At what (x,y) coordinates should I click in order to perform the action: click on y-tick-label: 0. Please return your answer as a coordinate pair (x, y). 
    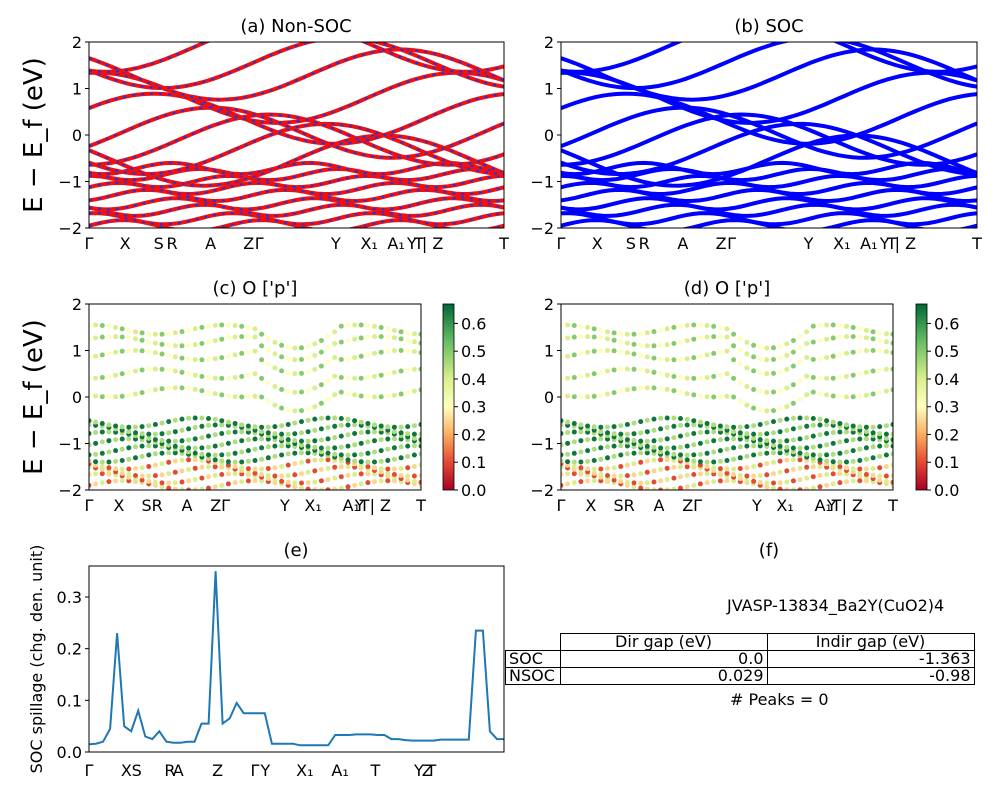
    Looking at the image, I should click on (549, 135).